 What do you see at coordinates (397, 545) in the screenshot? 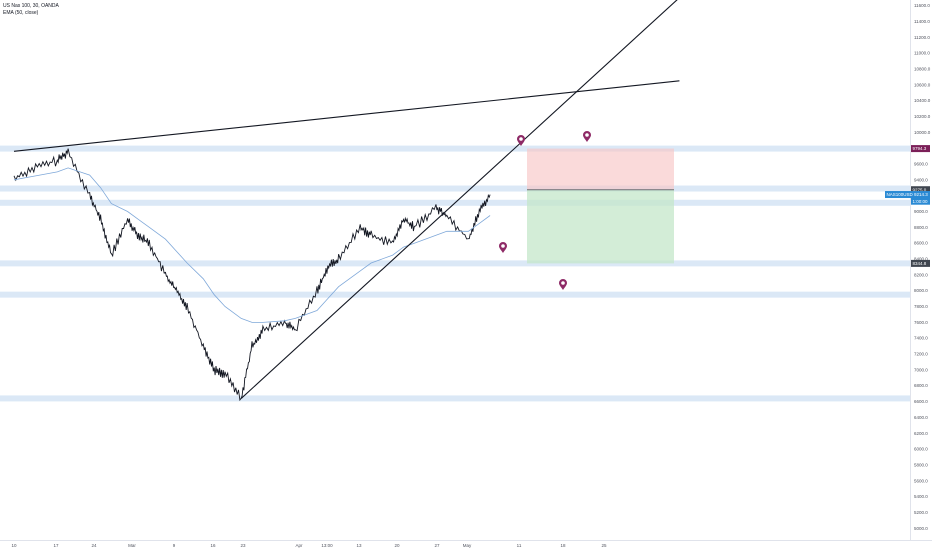
I see `time-tick-label: 20` at bounding box center [397, 545].